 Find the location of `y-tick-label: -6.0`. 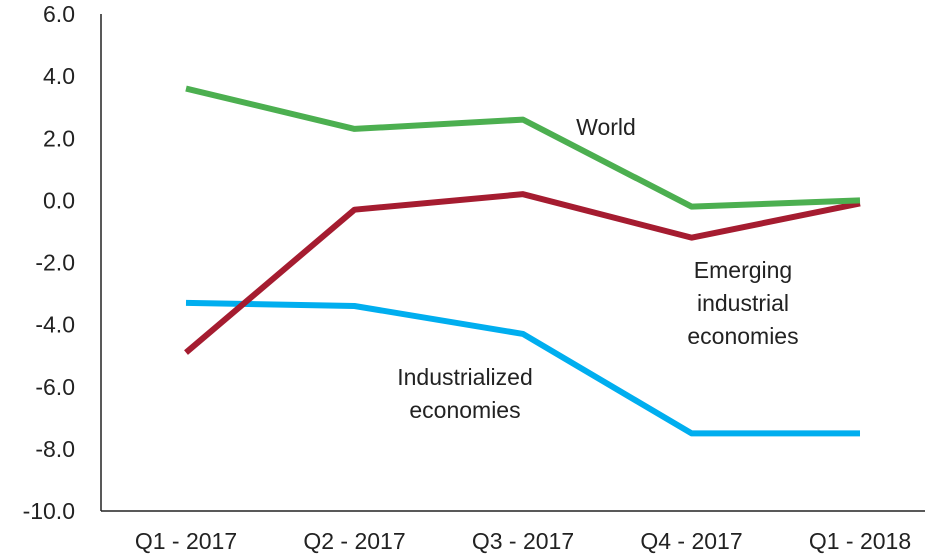

y-tick-label: -6.0 is located at coordinates (55, 387).